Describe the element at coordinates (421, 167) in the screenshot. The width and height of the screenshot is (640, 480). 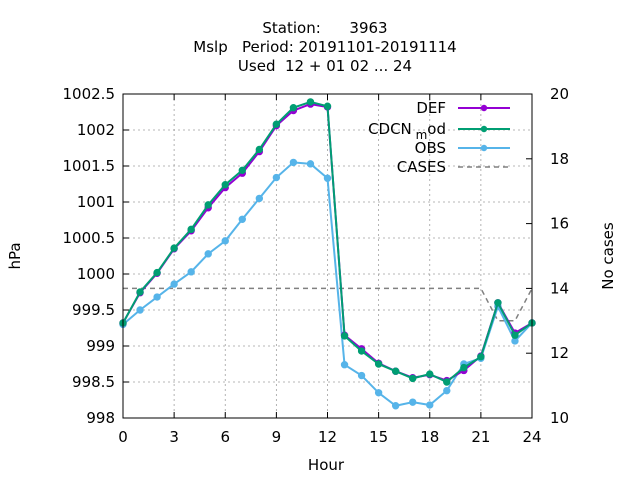
I see `legend-label: CASES` at that location.